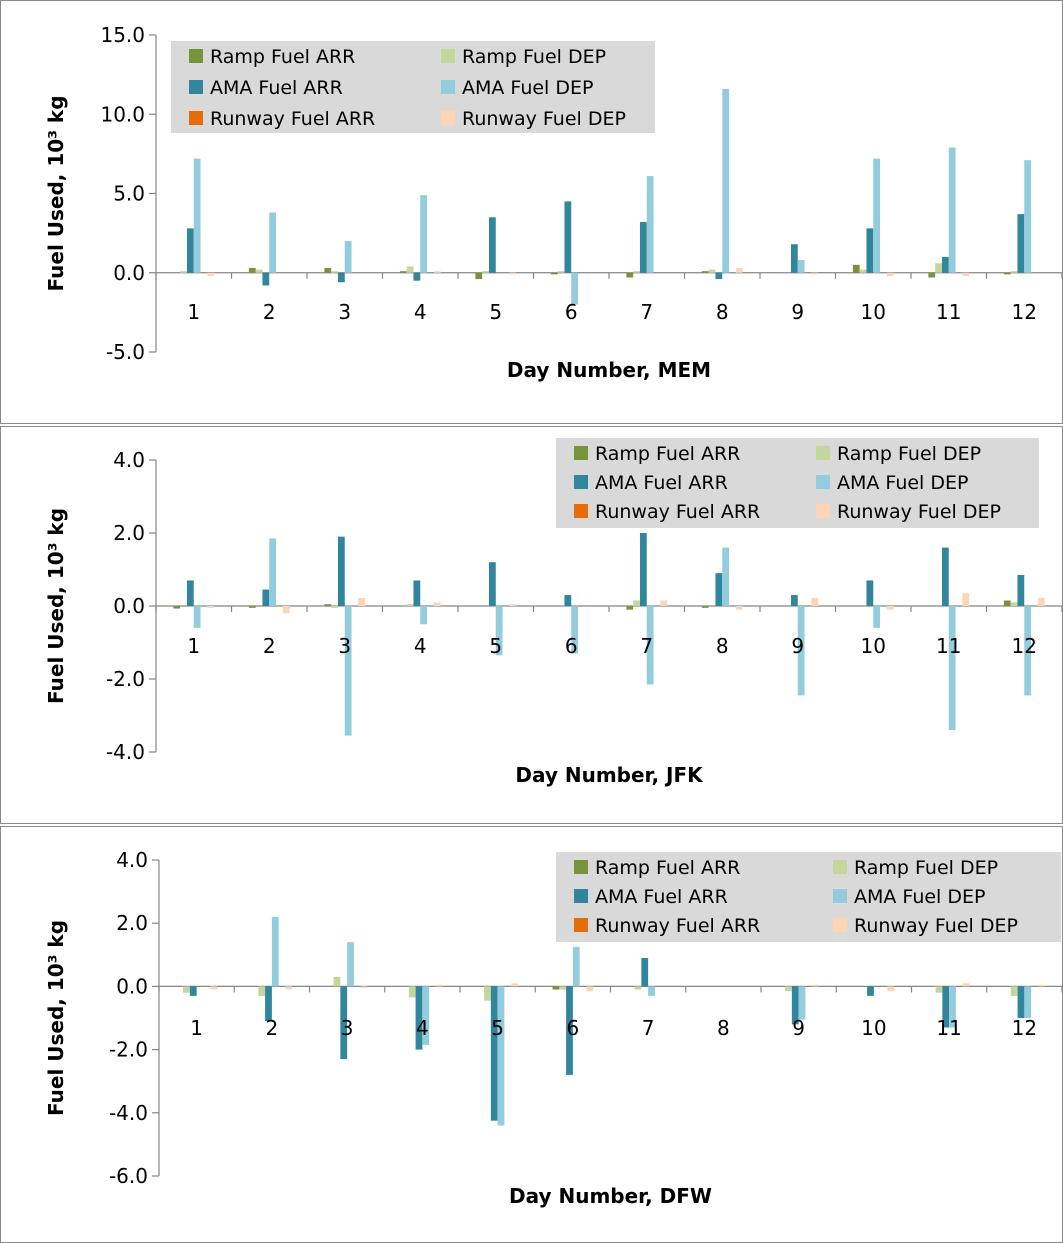  Describe the element at coordinates (610, 1196) in the screenshot. I see `x-axis-title: Day Number, DFW` at that location.